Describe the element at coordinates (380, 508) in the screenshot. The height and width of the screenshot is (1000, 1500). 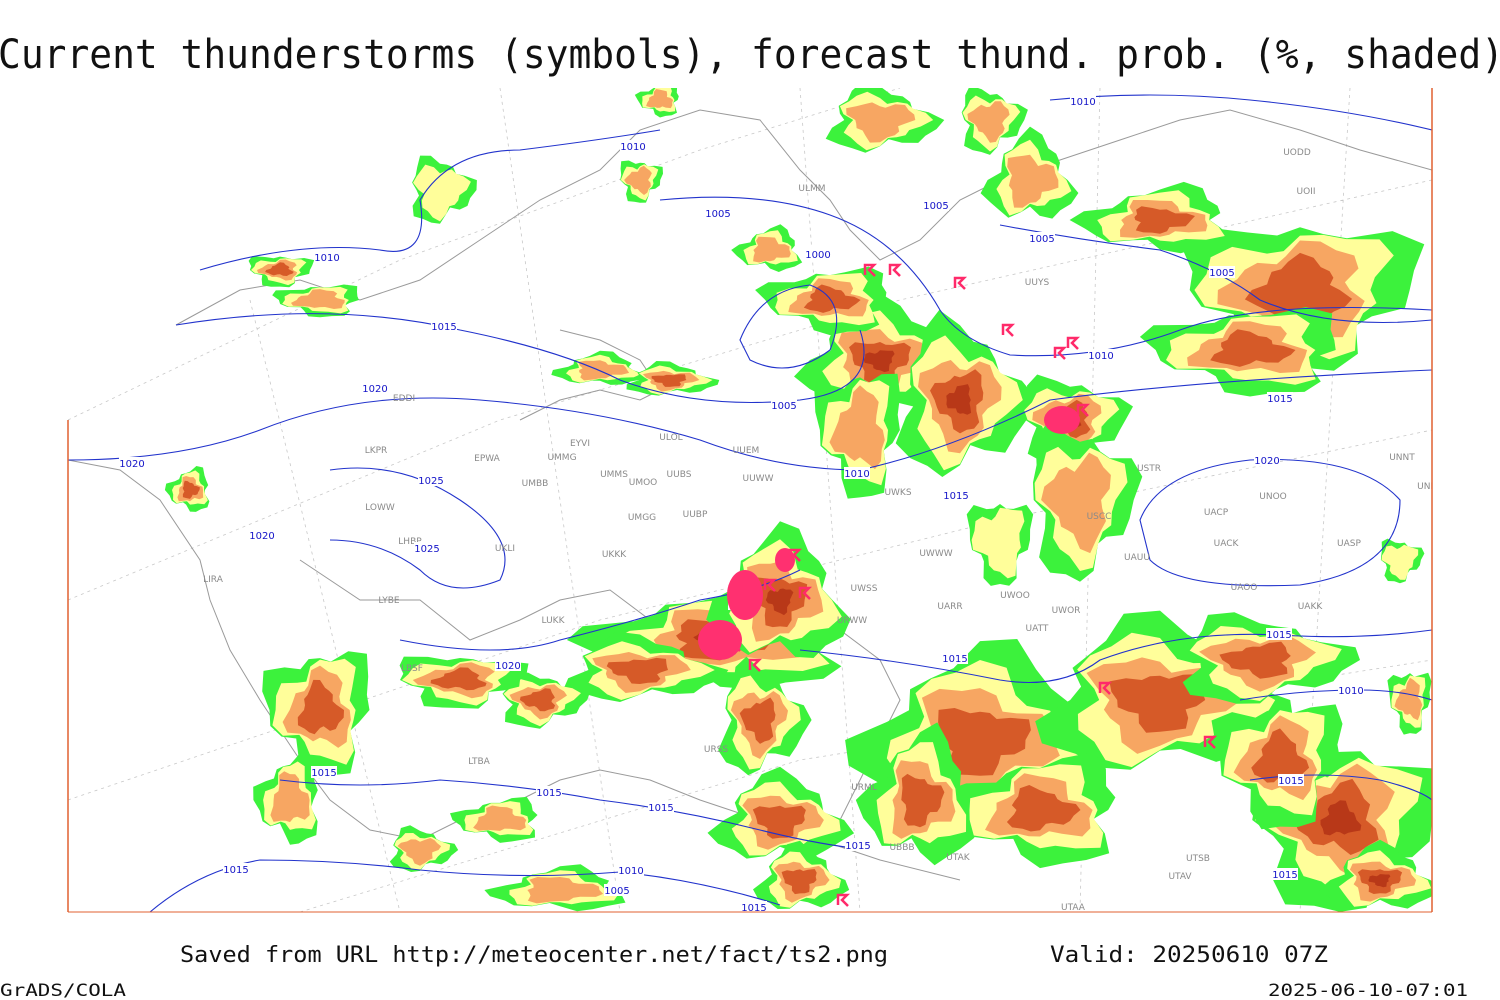
I see `station-code: LOWW` at that location.